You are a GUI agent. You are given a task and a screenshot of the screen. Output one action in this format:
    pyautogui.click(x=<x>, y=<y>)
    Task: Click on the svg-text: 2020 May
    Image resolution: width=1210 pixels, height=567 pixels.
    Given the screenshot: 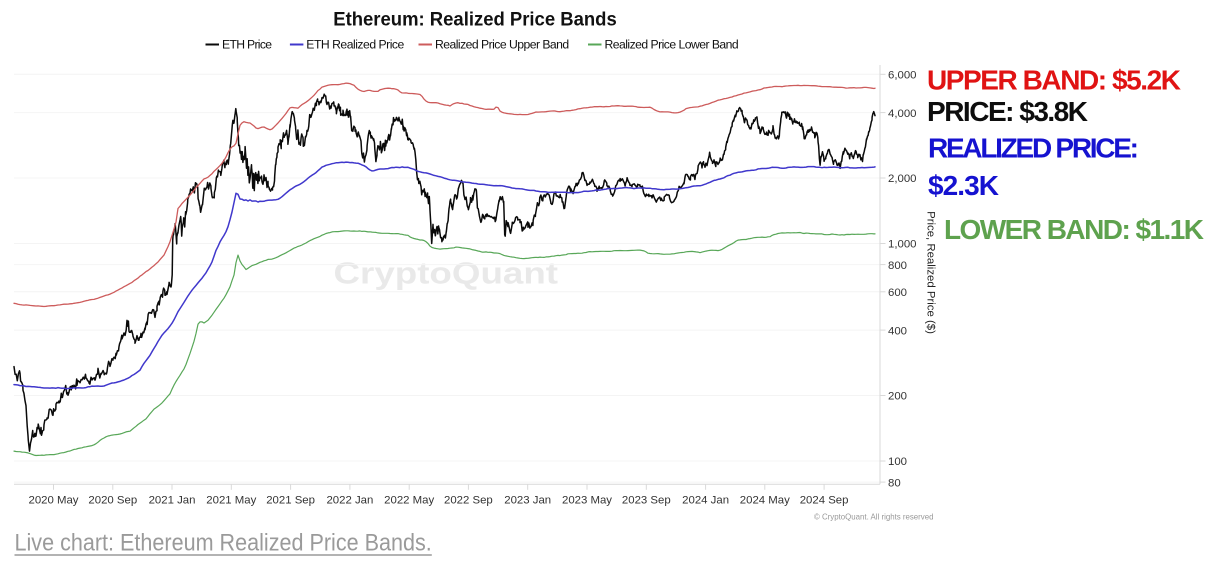 What is the action you would take?
    pyautogui.click(x=53, y=501)
    